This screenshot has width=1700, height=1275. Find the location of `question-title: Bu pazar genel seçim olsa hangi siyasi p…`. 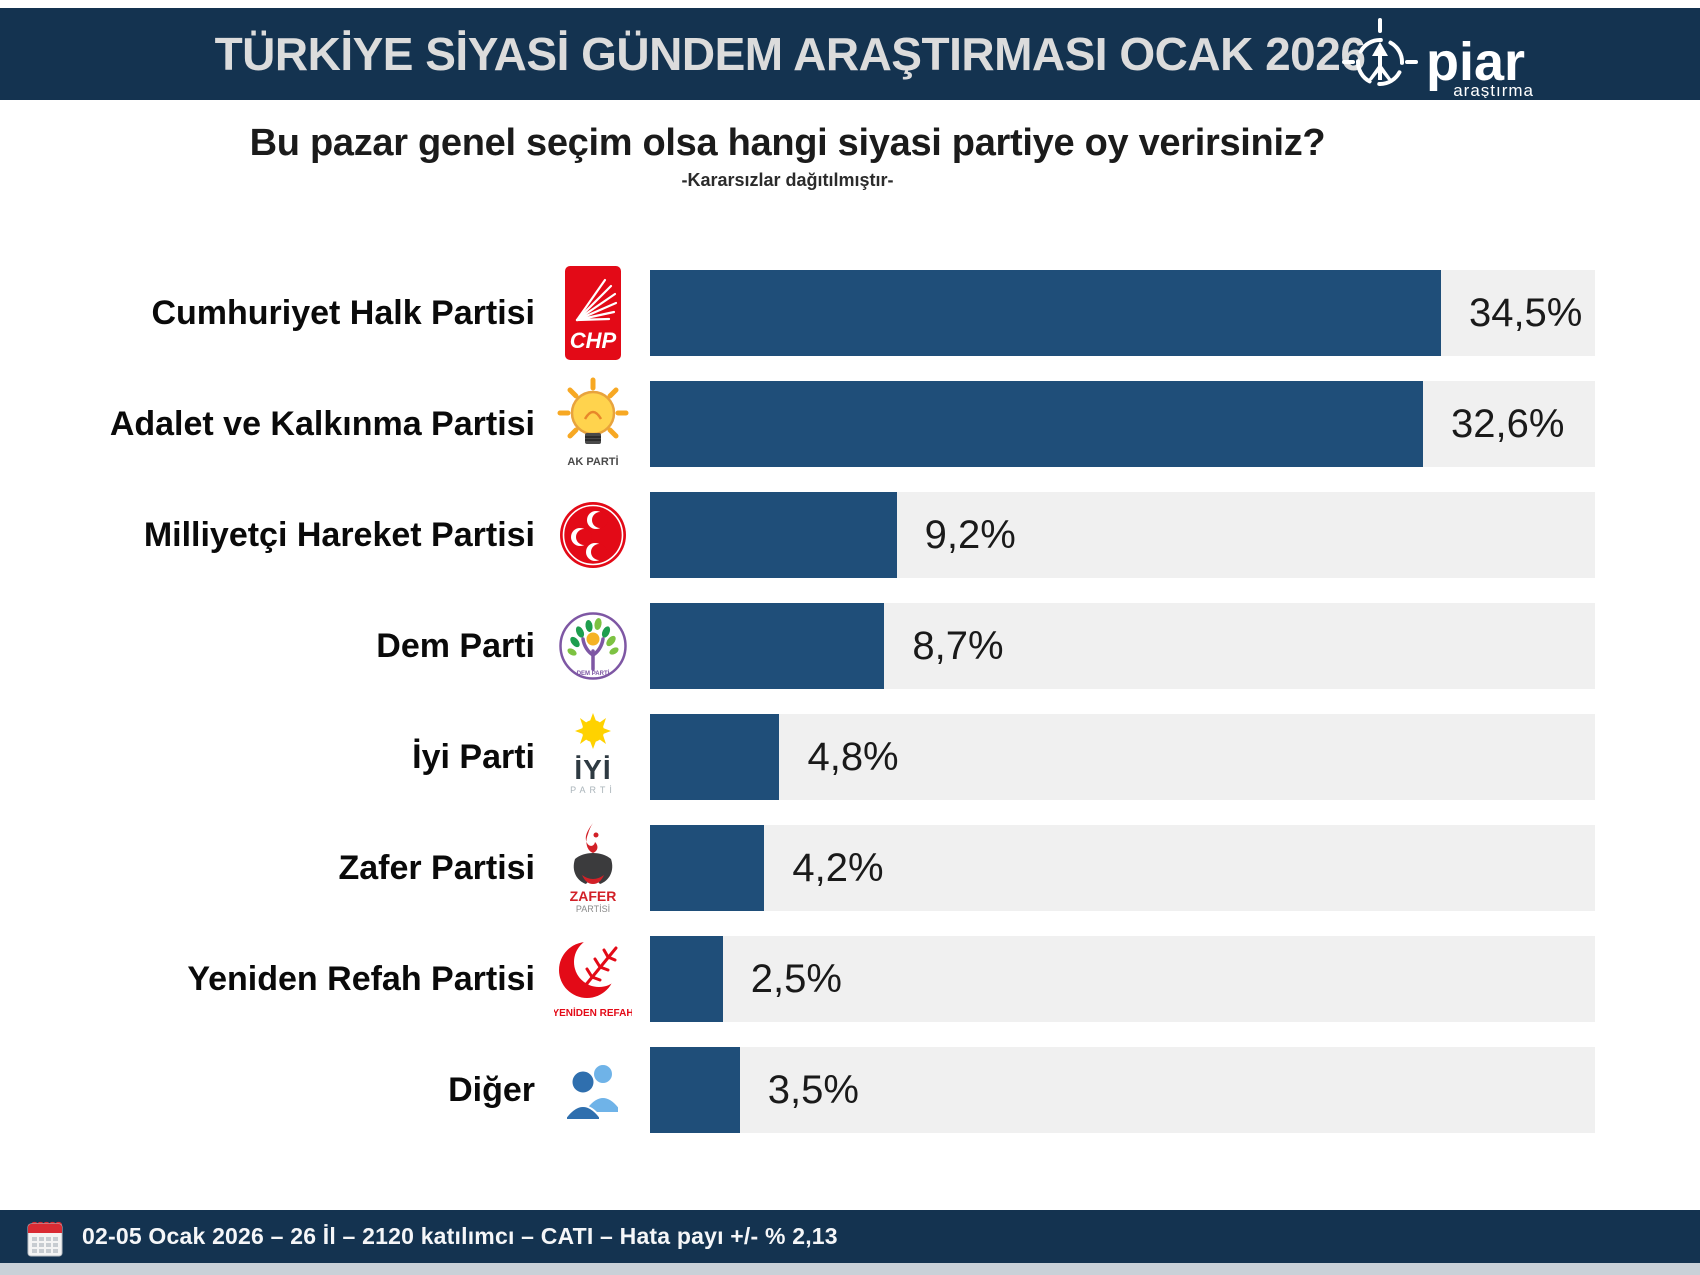

question-title: Bu pazar genel seçim olsa hangi siyasi p… is located at coordinates (787, 143).